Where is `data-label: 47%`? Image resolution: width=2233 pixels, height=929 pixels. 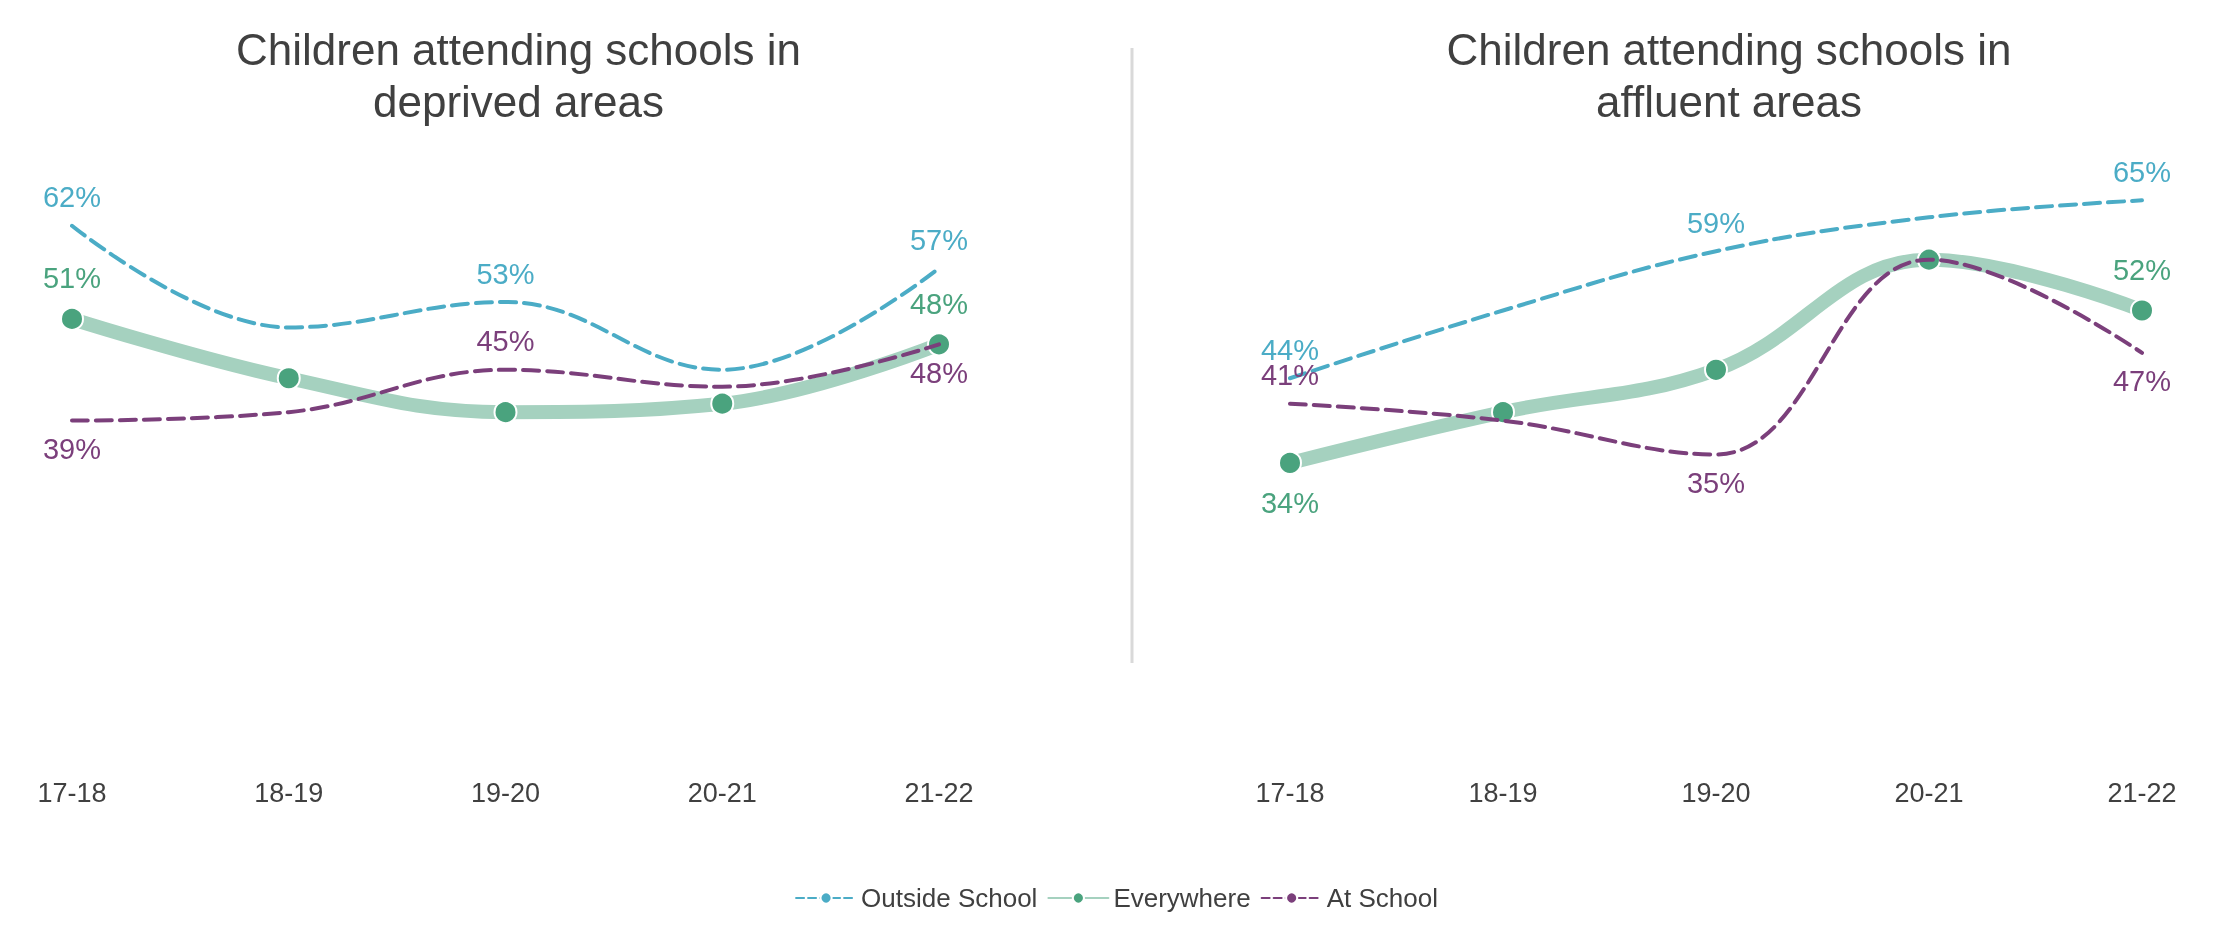
data-label: 47% is located at coordinates (2142, 381).